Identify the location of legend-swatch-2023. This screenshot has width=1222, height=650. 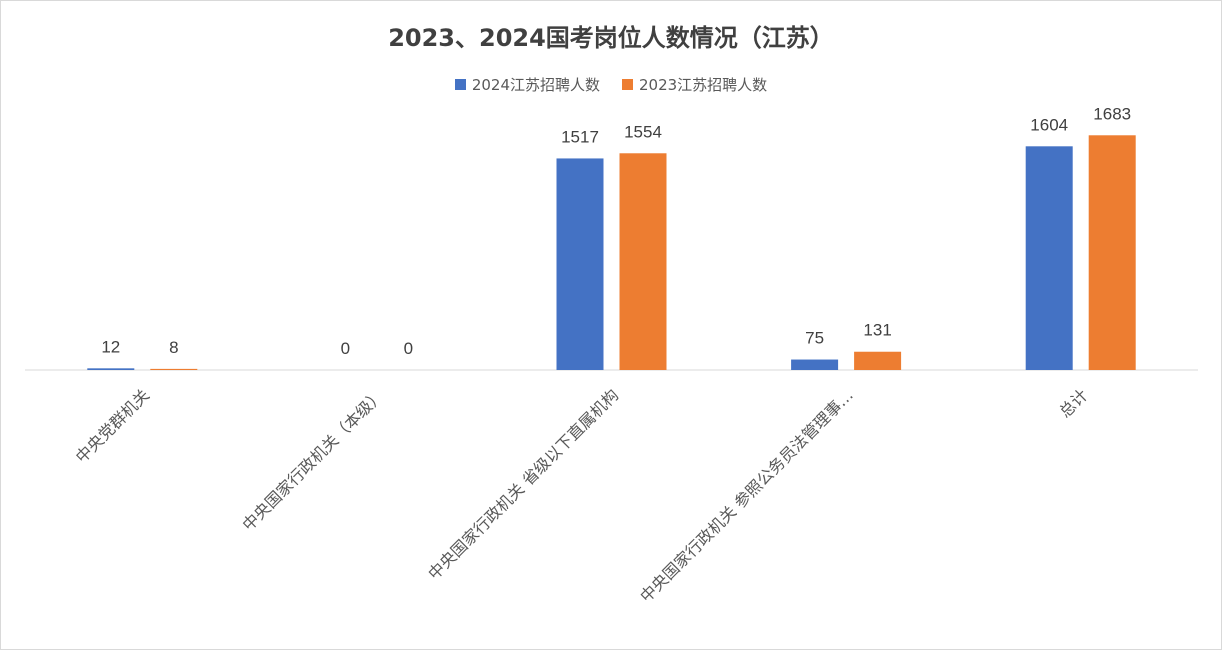
(627, 84).